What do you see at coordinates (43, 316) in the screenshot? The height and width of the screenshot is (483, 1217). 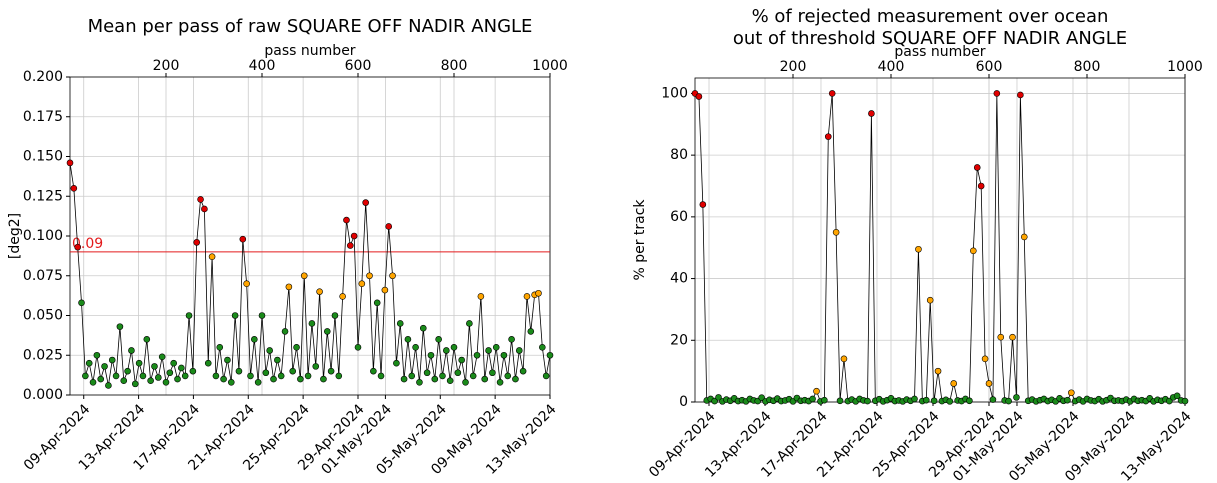 I see `y-tick-label: 0.050` at bounding box center [43, 316].